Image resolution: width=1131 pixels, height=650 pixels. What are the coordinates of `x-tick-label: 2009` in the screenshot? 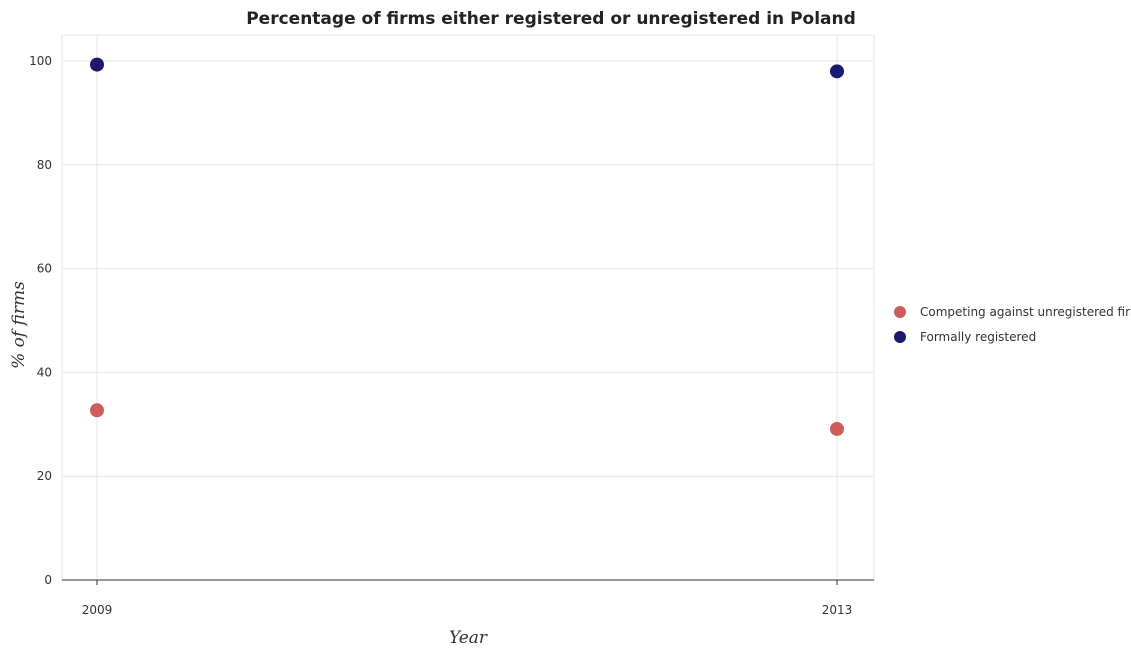 It's located at (97, 610).